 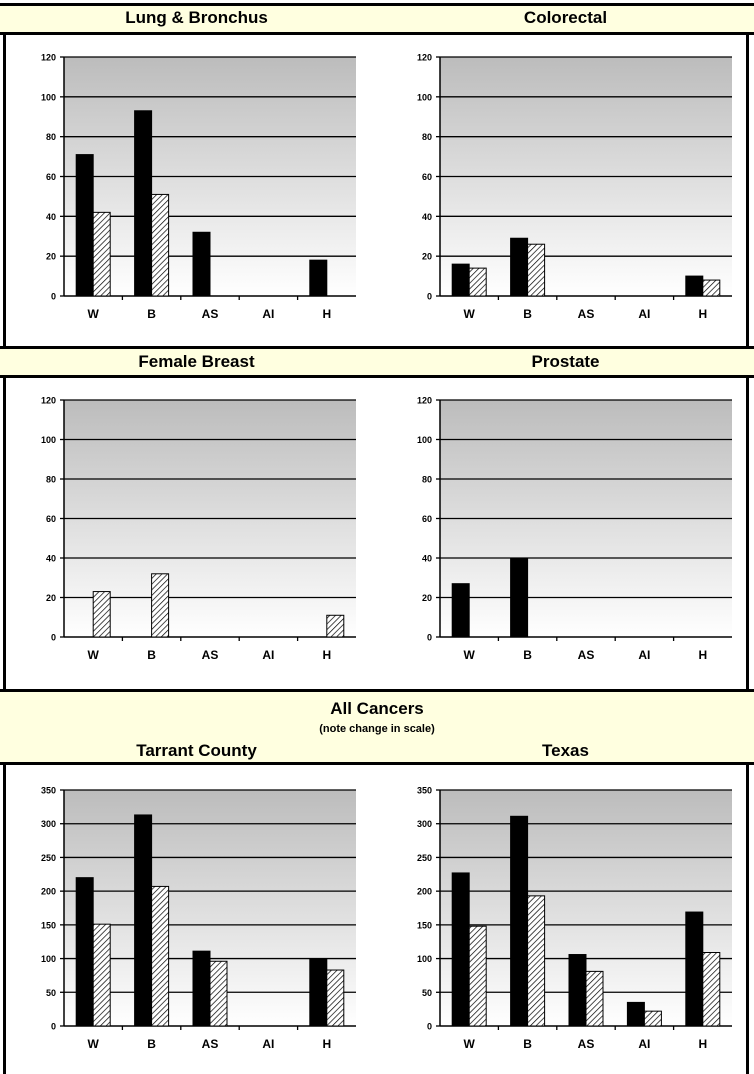 What do you see at coordinates (196, 361) in the screenshot?
I see `title-female-breast: Female Breast` at bounding box center [196, 361].